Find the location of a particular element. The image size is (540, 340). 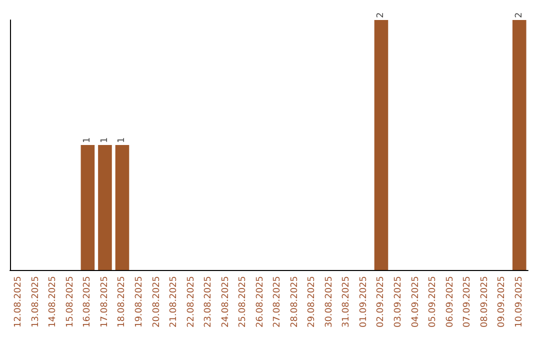

x-tick-label: 26.08.2025 is located at coordinates (260, 302).